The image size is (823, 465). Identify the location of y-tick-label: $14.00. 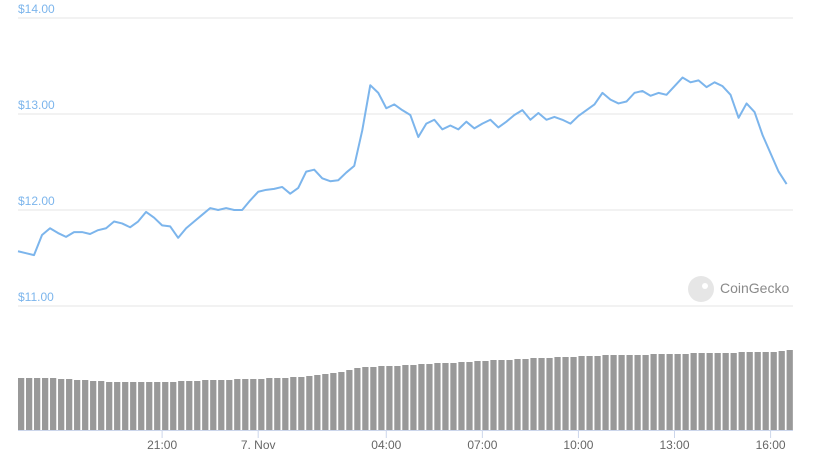
(36, 9).